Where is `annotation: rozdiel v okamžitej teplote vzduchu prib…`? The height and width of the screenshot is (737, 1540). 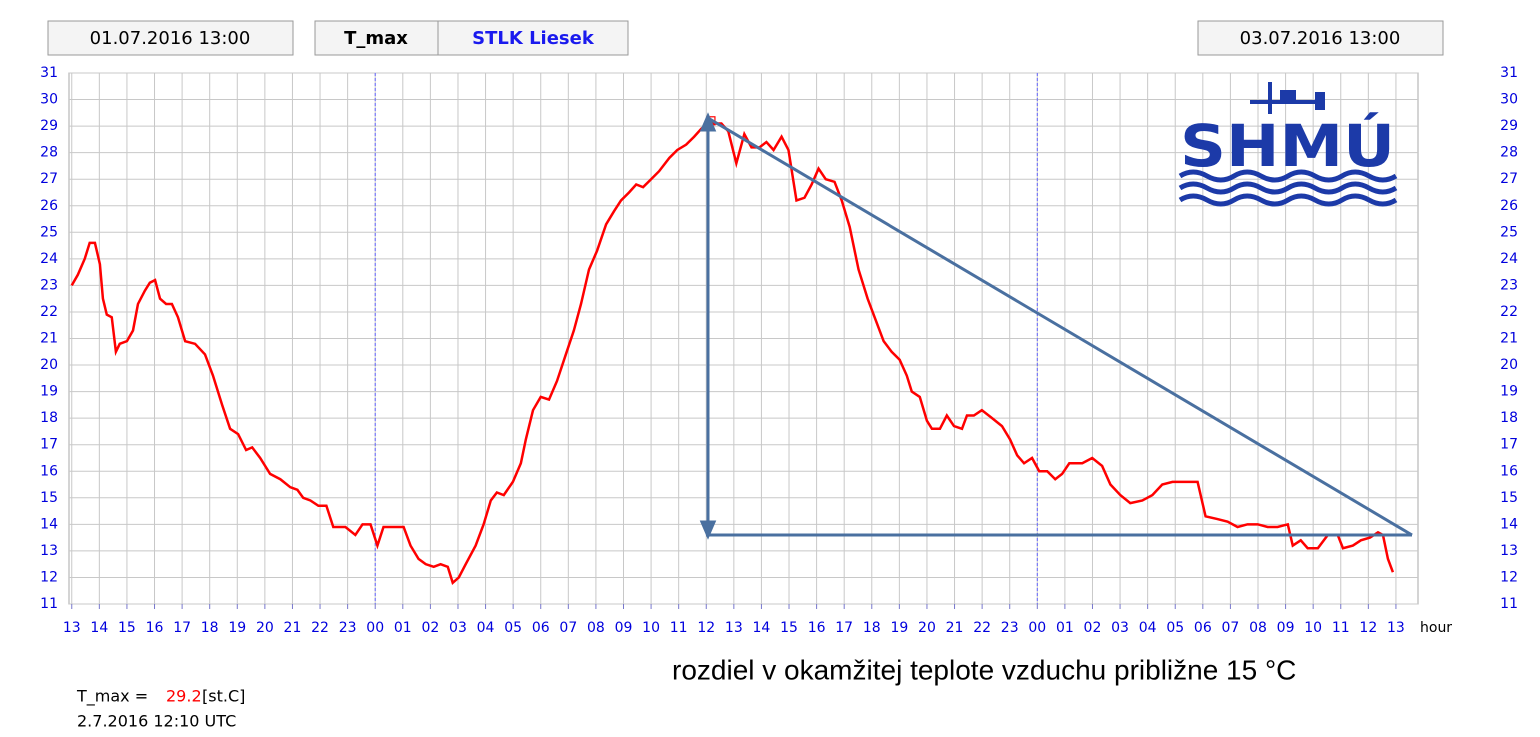
annotation: rozdiel v okamžitej teplote vzduchu prib… is located at coordinates (984, 669).